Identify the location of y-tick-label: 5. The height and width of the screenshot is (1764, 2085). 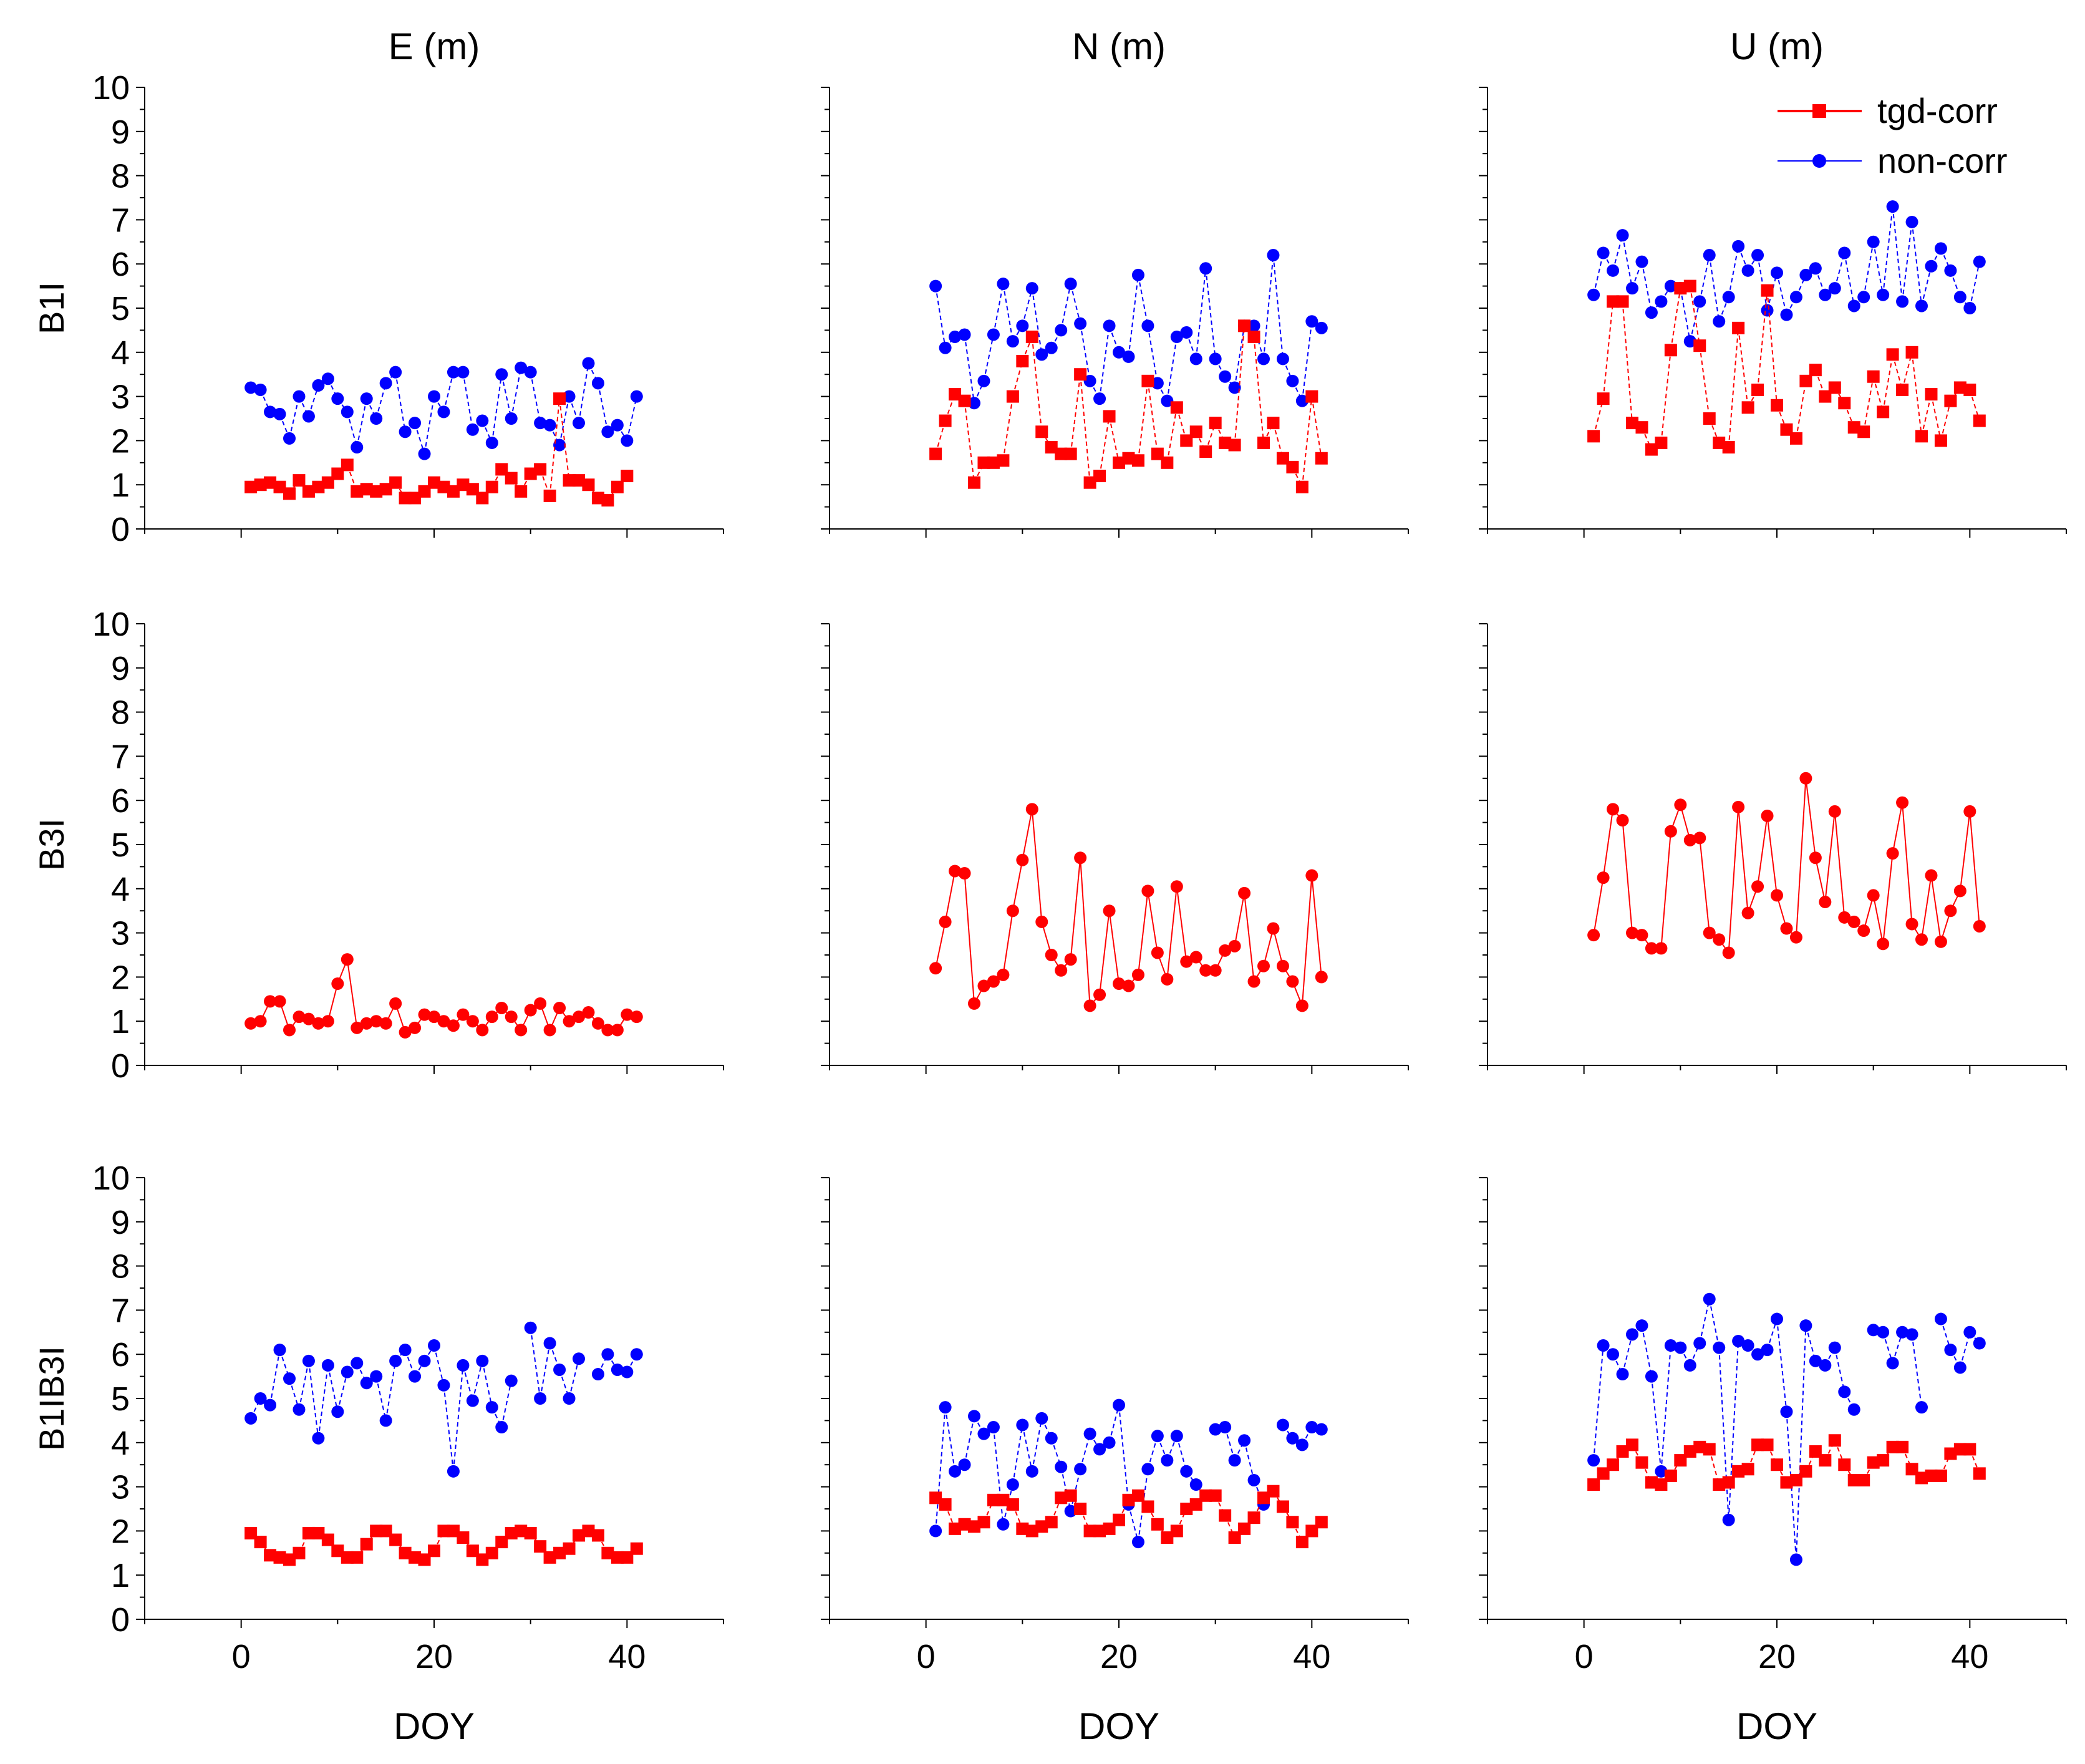
(120, 308).